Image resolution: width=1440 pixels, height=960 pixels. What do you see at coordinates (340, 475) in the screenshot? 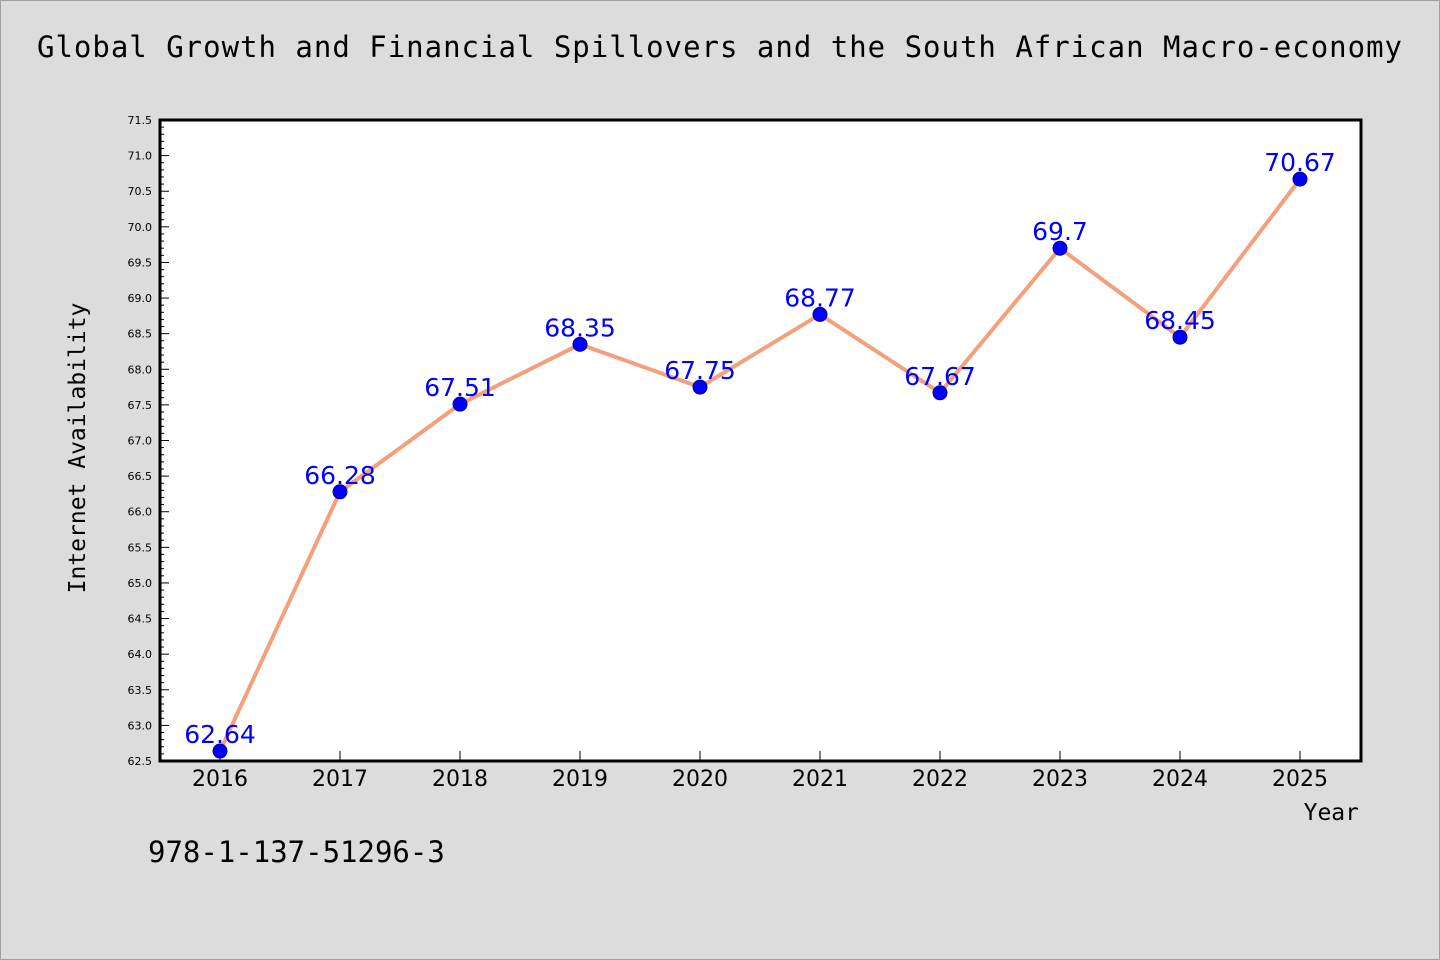
I see `data-point-label: 66.28` at bounding box center [340, 475].